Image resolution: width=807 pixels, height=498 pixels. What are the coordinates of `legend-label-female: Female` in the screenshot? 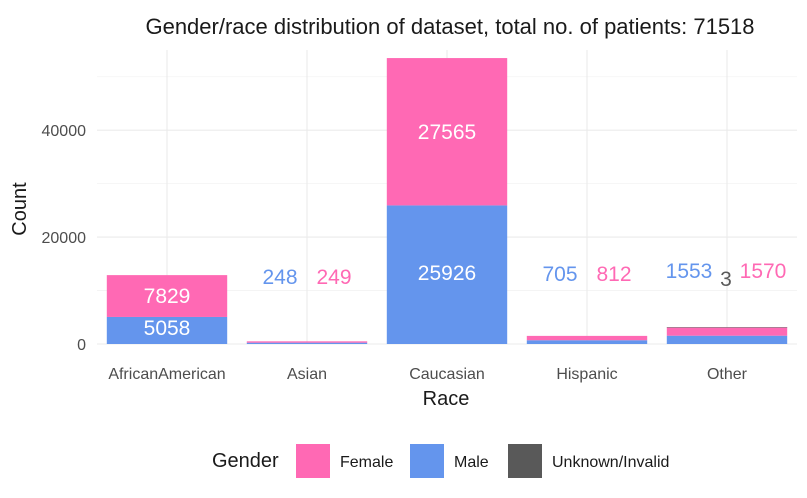 It's located at (366, 462).